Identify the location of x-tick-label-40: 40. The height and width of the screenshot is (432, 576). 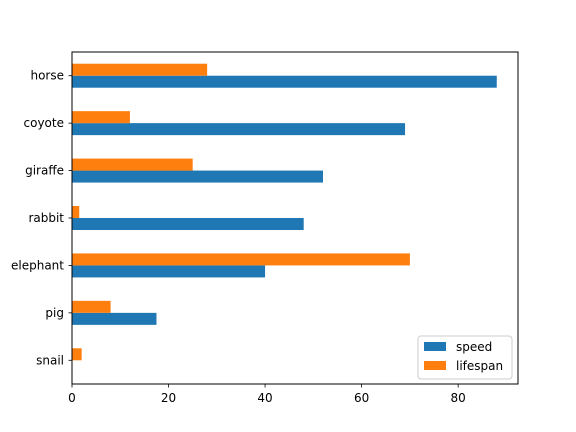
(264, 398).